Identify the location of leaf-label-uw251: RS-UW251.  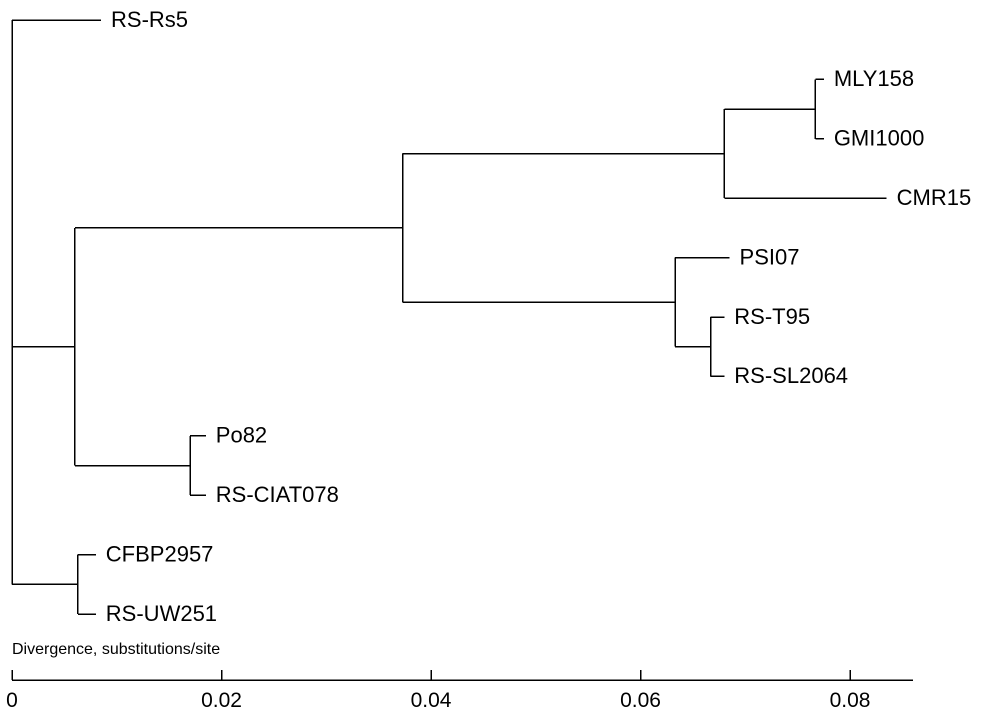
(161, 613).